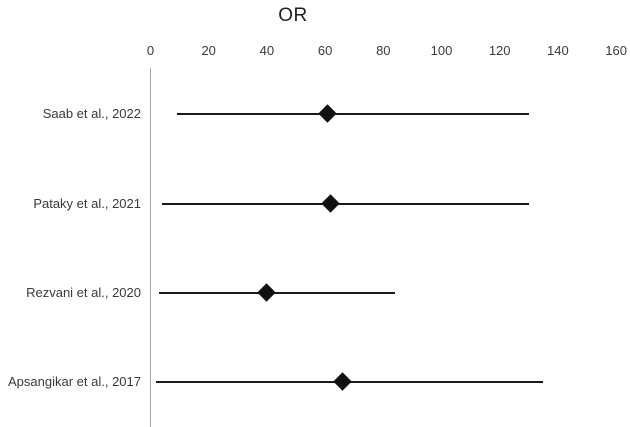 The width and height of the screenshot is (630, 427). Describe the element at coordinates (83, 292) in the screenshot. I see `study-label: Rezvani et al., 2020` at that location.